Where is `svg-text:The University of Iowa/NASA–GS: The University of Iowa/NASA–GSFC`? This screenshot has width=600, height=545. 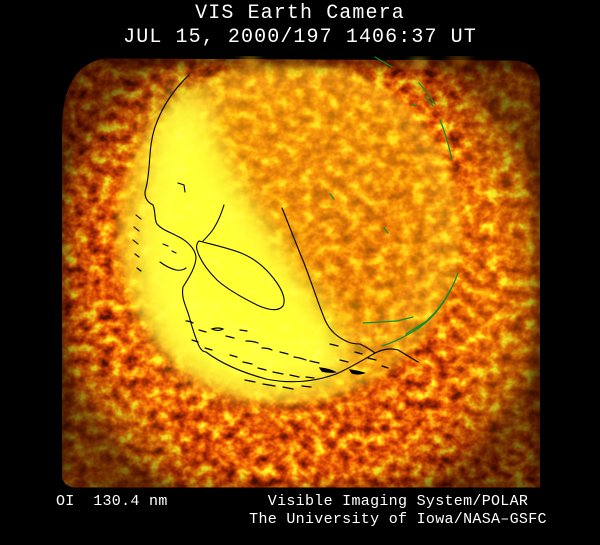 svg-text:The University of Iowa/NASA–GS: The University of Iowa/NASA–GSFC is located at coordinates (398, 519).